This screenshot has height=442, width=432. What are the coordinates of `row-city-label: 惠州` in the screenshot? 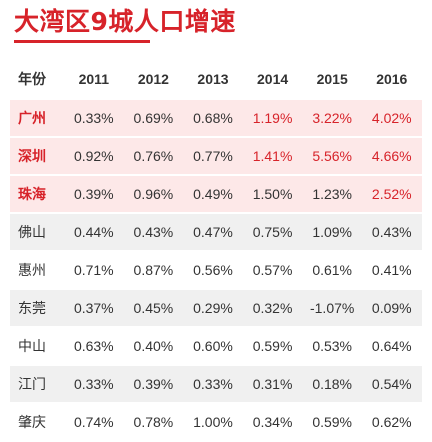 It's located at (32, 271).